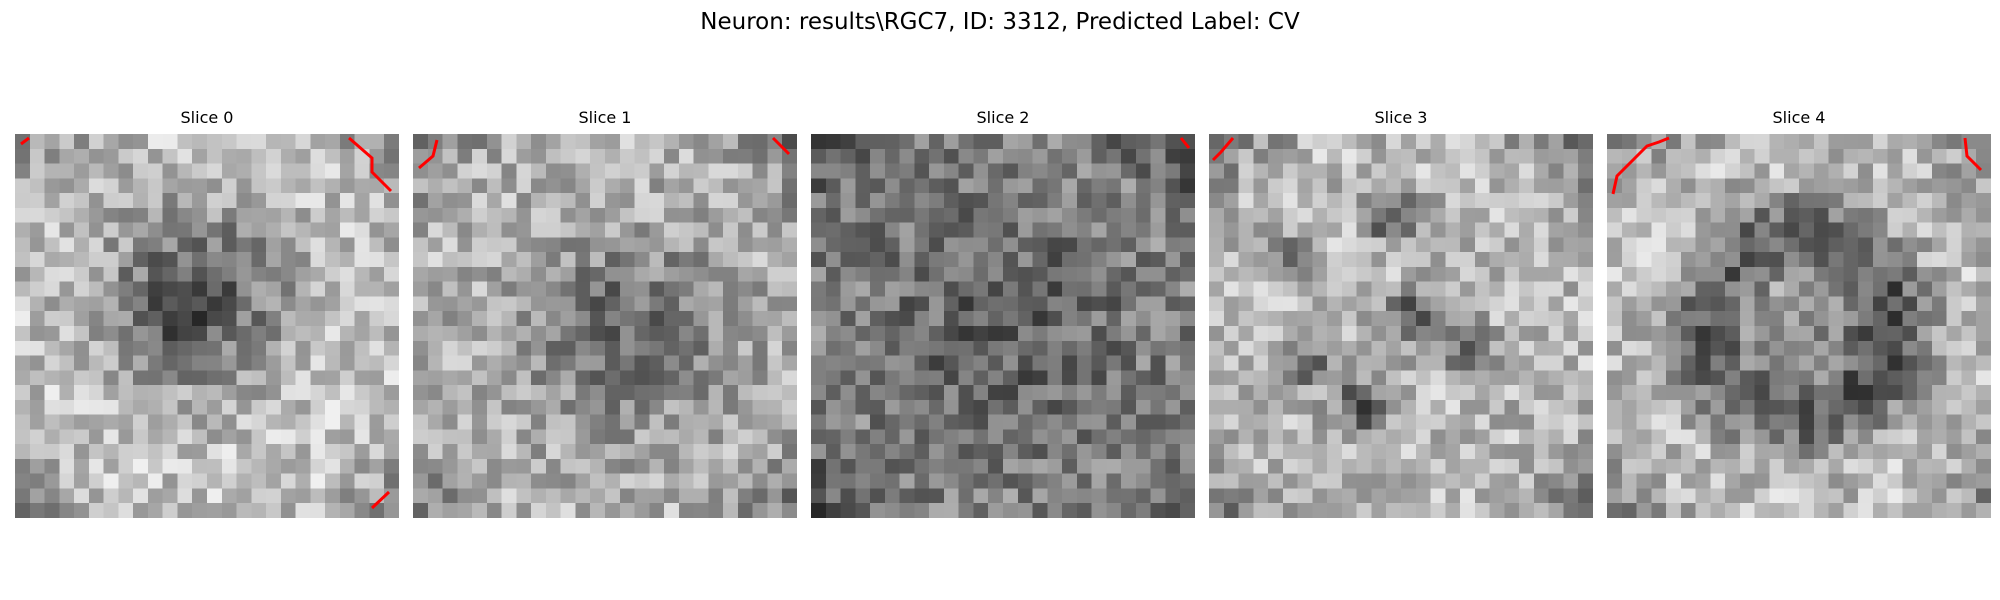 The width and height of the screenshot is (2000, 600). I want to click on slice-title: Slice 0, so click(207, 117).